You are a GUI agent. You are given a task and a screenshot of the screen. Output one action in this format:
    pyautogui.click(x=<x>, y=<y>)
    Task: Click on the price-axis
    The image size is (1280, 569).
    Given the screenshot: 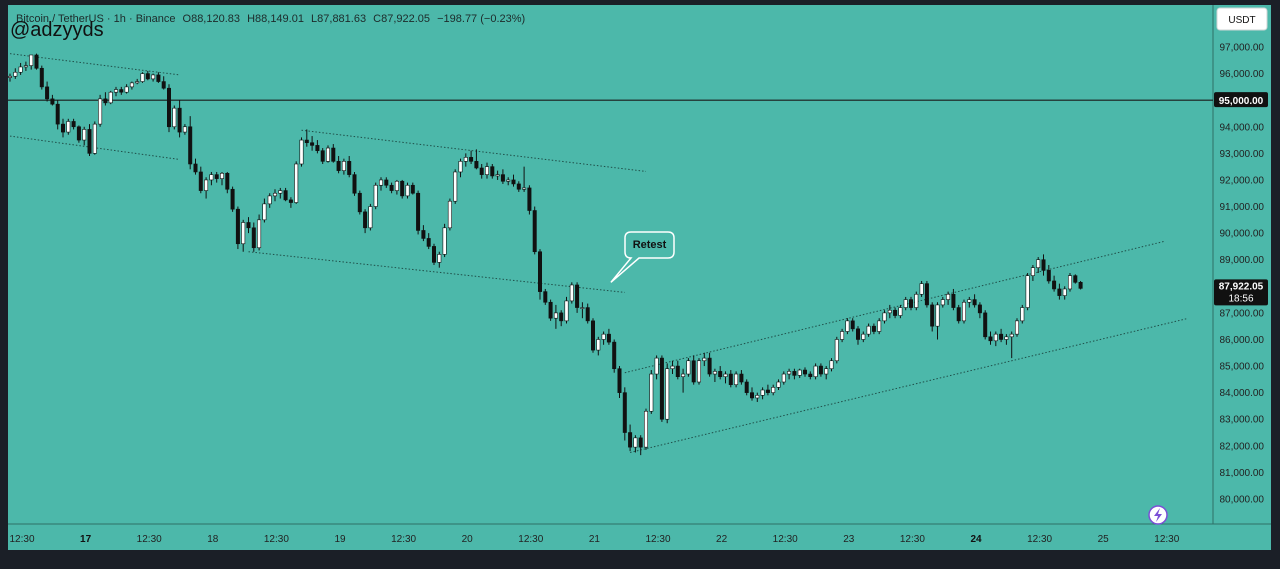 What is the action you would take?
    pyautogui.click(x=1242, y=264)
    